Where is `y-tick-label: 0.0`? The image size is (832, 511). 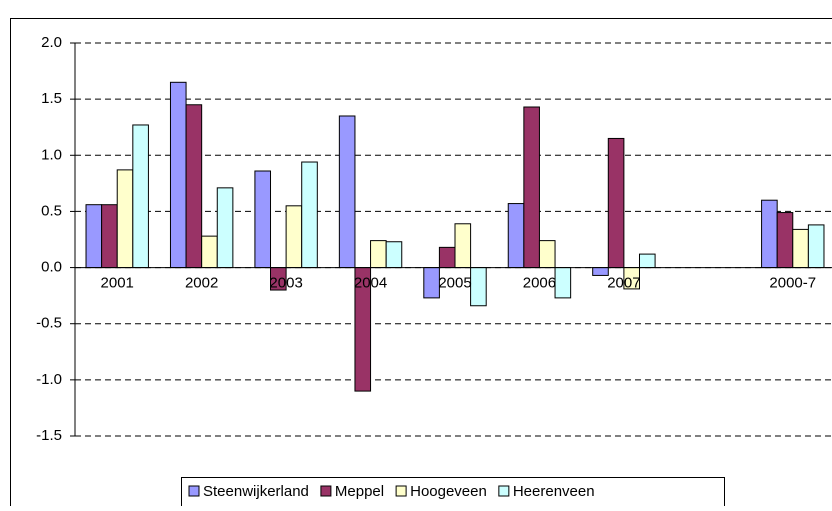
y-tick-label: 0.0 is located at coordinates (51, 267).